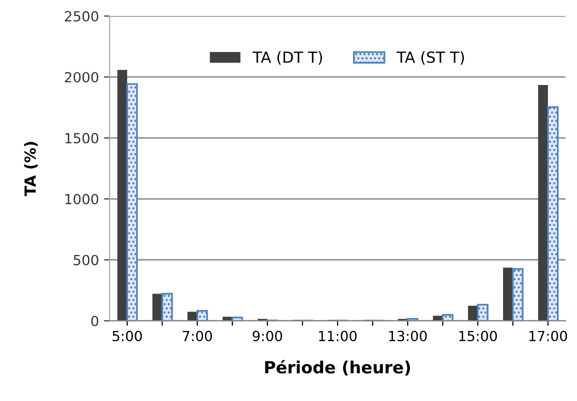  I want to click on y-tick-label: 2000, so click(81, 77).